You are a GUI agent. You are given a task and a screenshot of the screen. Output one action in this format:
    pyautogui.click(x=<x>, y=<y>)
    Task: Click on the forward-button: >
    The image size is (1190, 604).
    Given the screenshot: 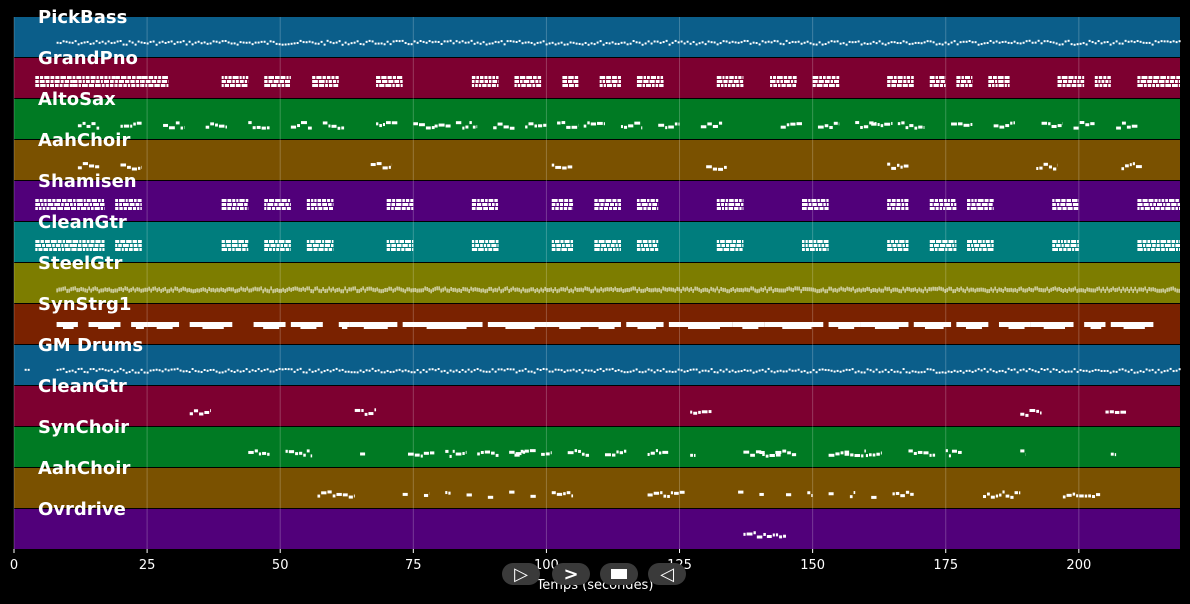 What is the action you would take?
    pyautogui.click(x=571, y=574)
    